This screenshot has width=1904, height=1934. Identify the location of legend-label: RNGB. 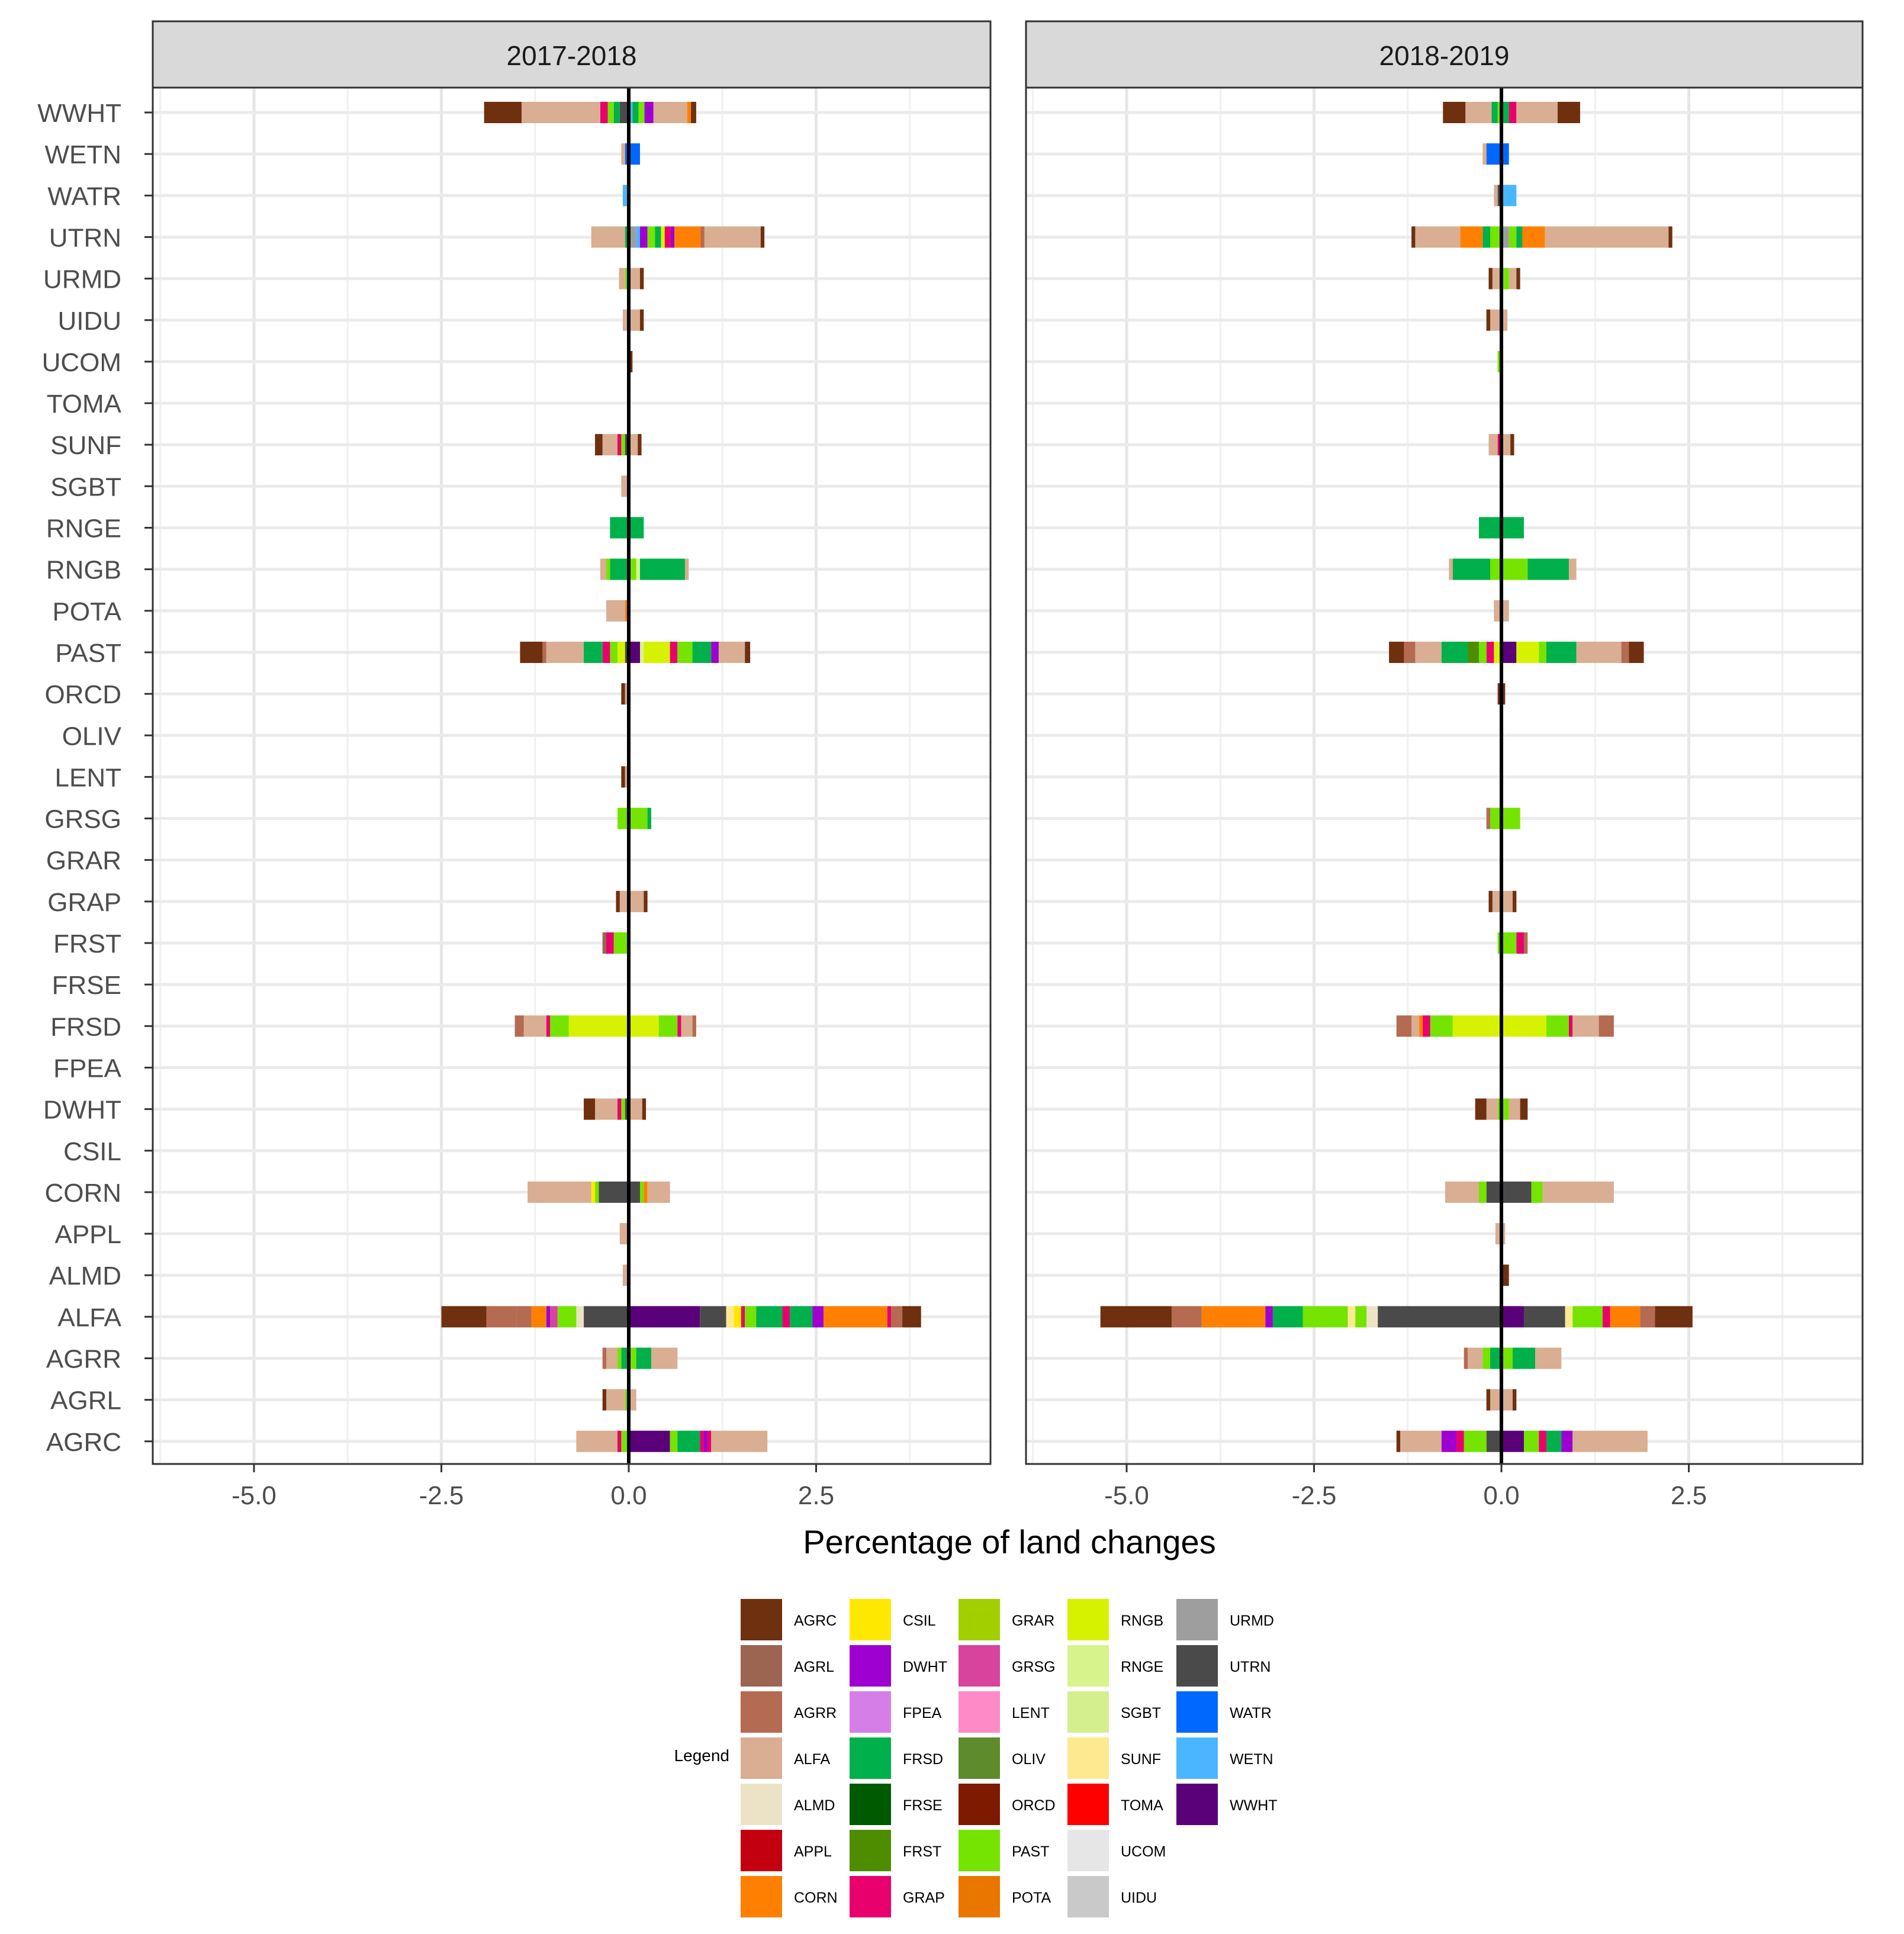
(1142, 1621).